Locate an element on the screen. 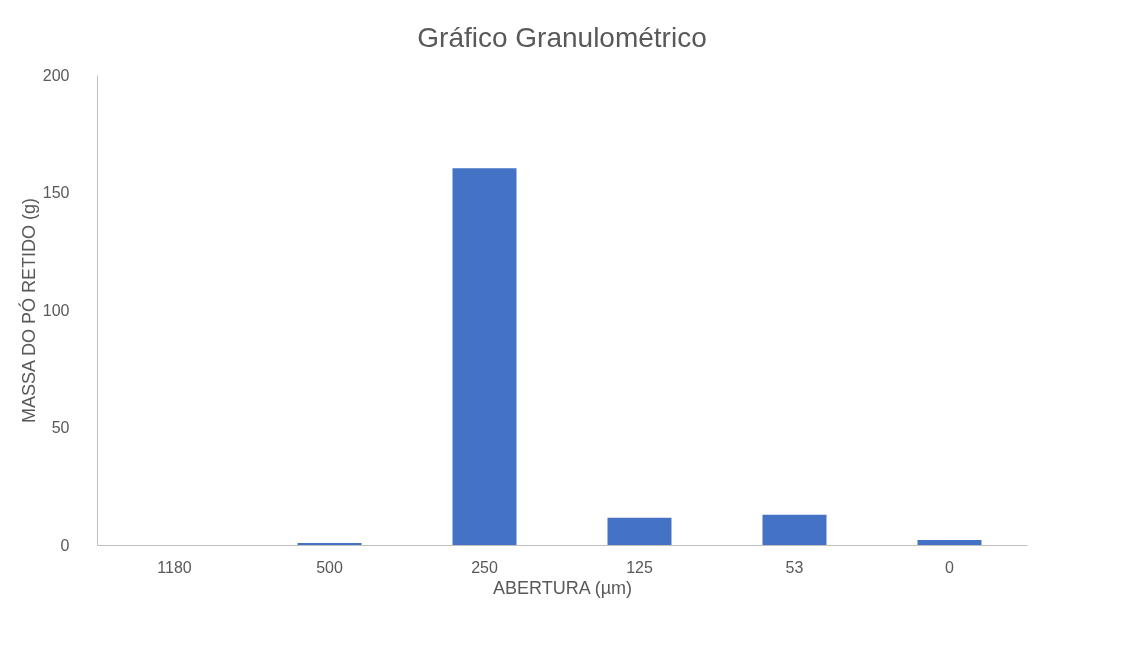  x-tick-label: 1180 is located at coordinates (174, 567).